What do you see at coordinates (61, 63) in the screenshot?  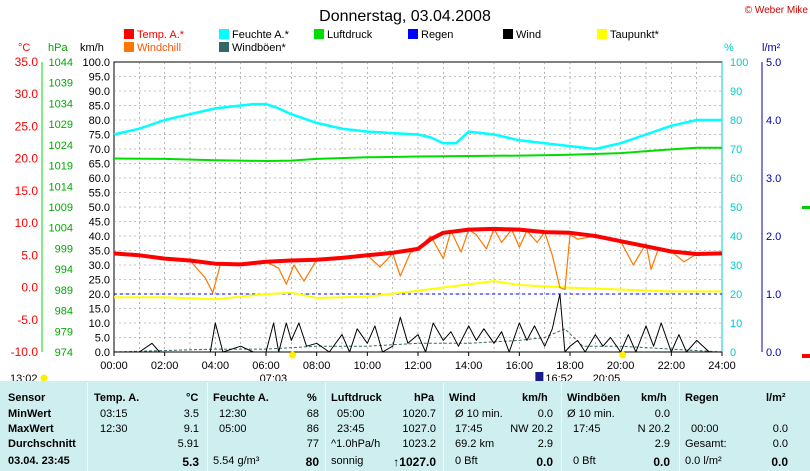 I see `hpa-tick-label: 1044` at bounding box center [61, 63].